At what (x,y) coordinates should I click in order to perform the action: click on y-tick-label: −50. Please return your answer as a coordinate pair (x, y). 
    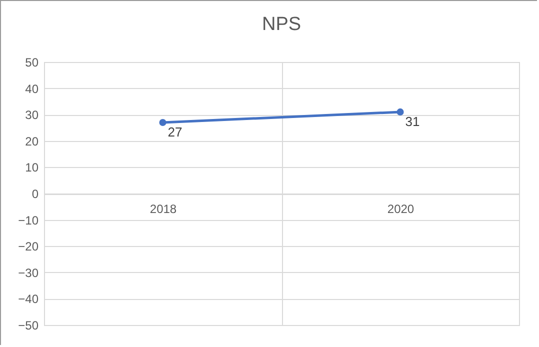
    Looking at the image, I should click on (28, 325).